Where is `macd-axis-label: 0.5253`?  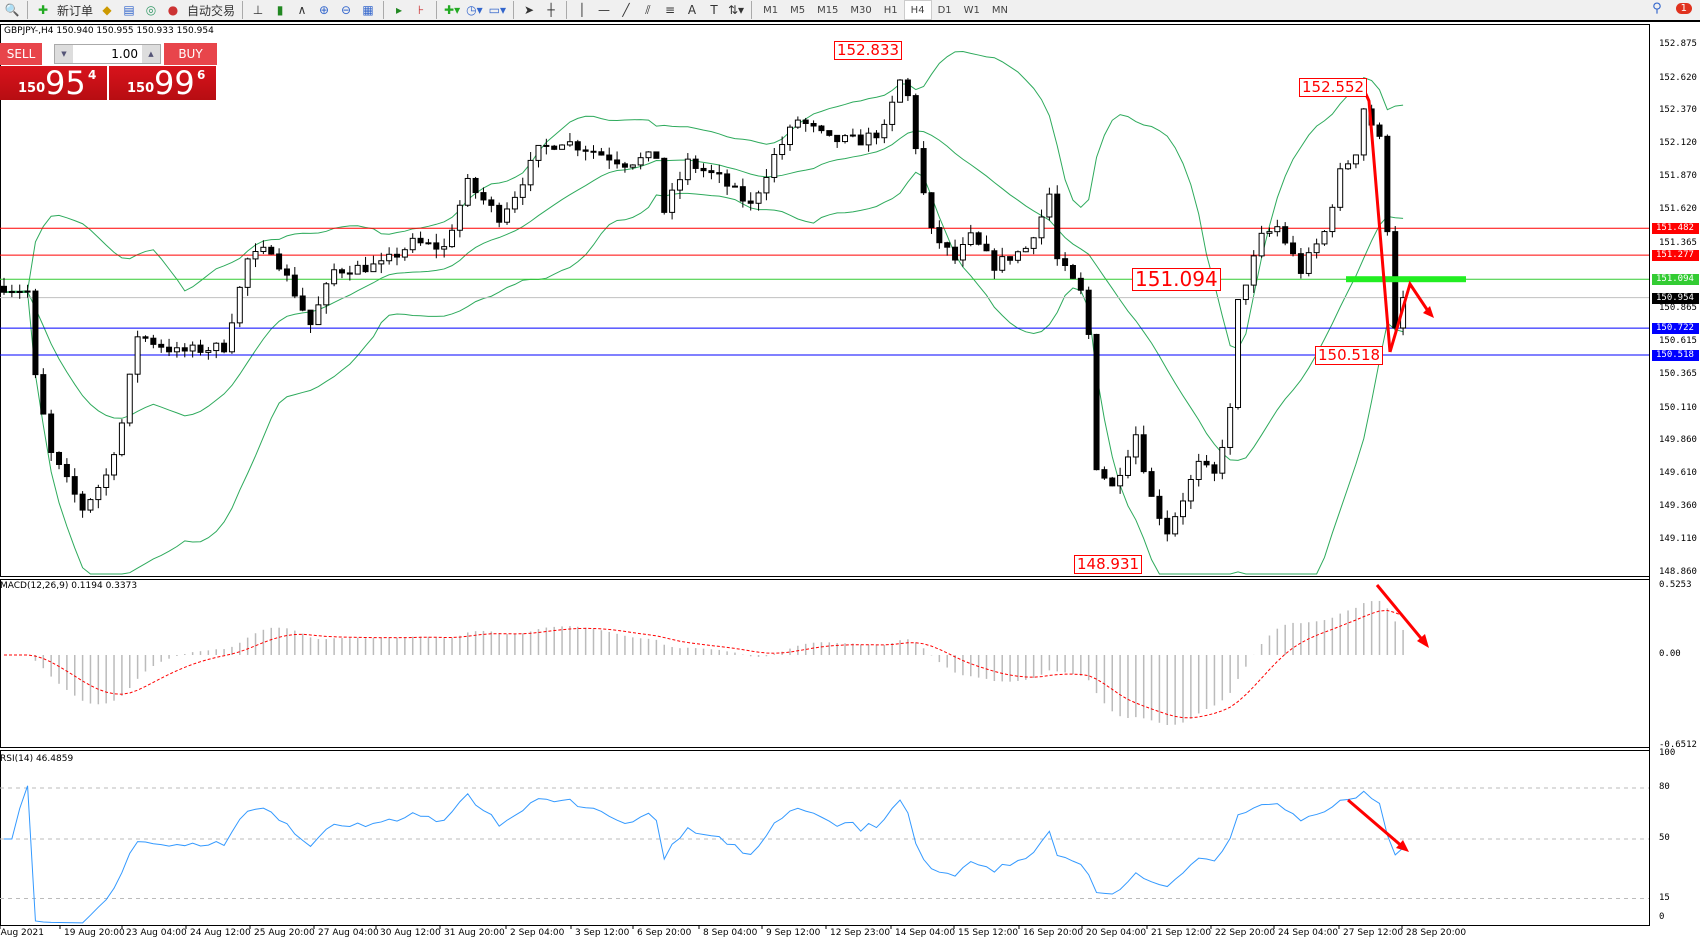
macd-axis-label: 0.5253 is located at coordinates (1675, 585).